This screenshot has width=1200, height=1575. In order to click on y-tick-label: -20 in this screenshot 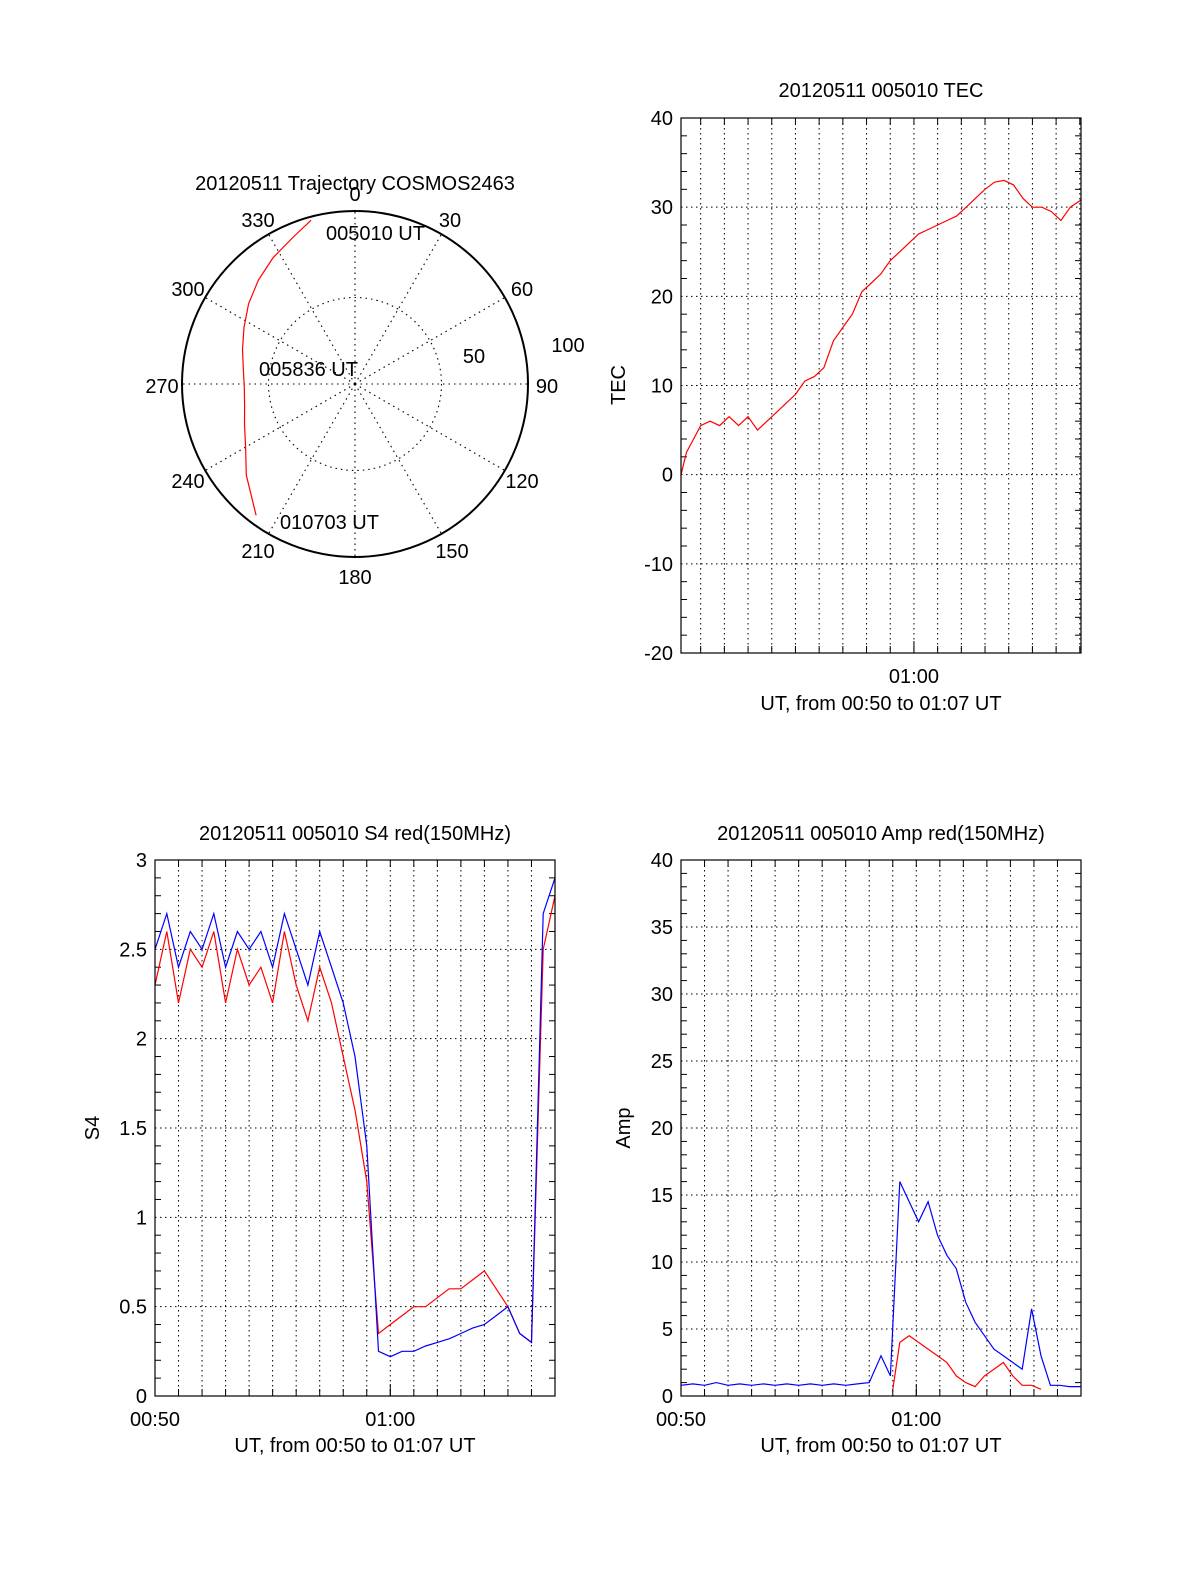, I will do `click(658, 654)`.